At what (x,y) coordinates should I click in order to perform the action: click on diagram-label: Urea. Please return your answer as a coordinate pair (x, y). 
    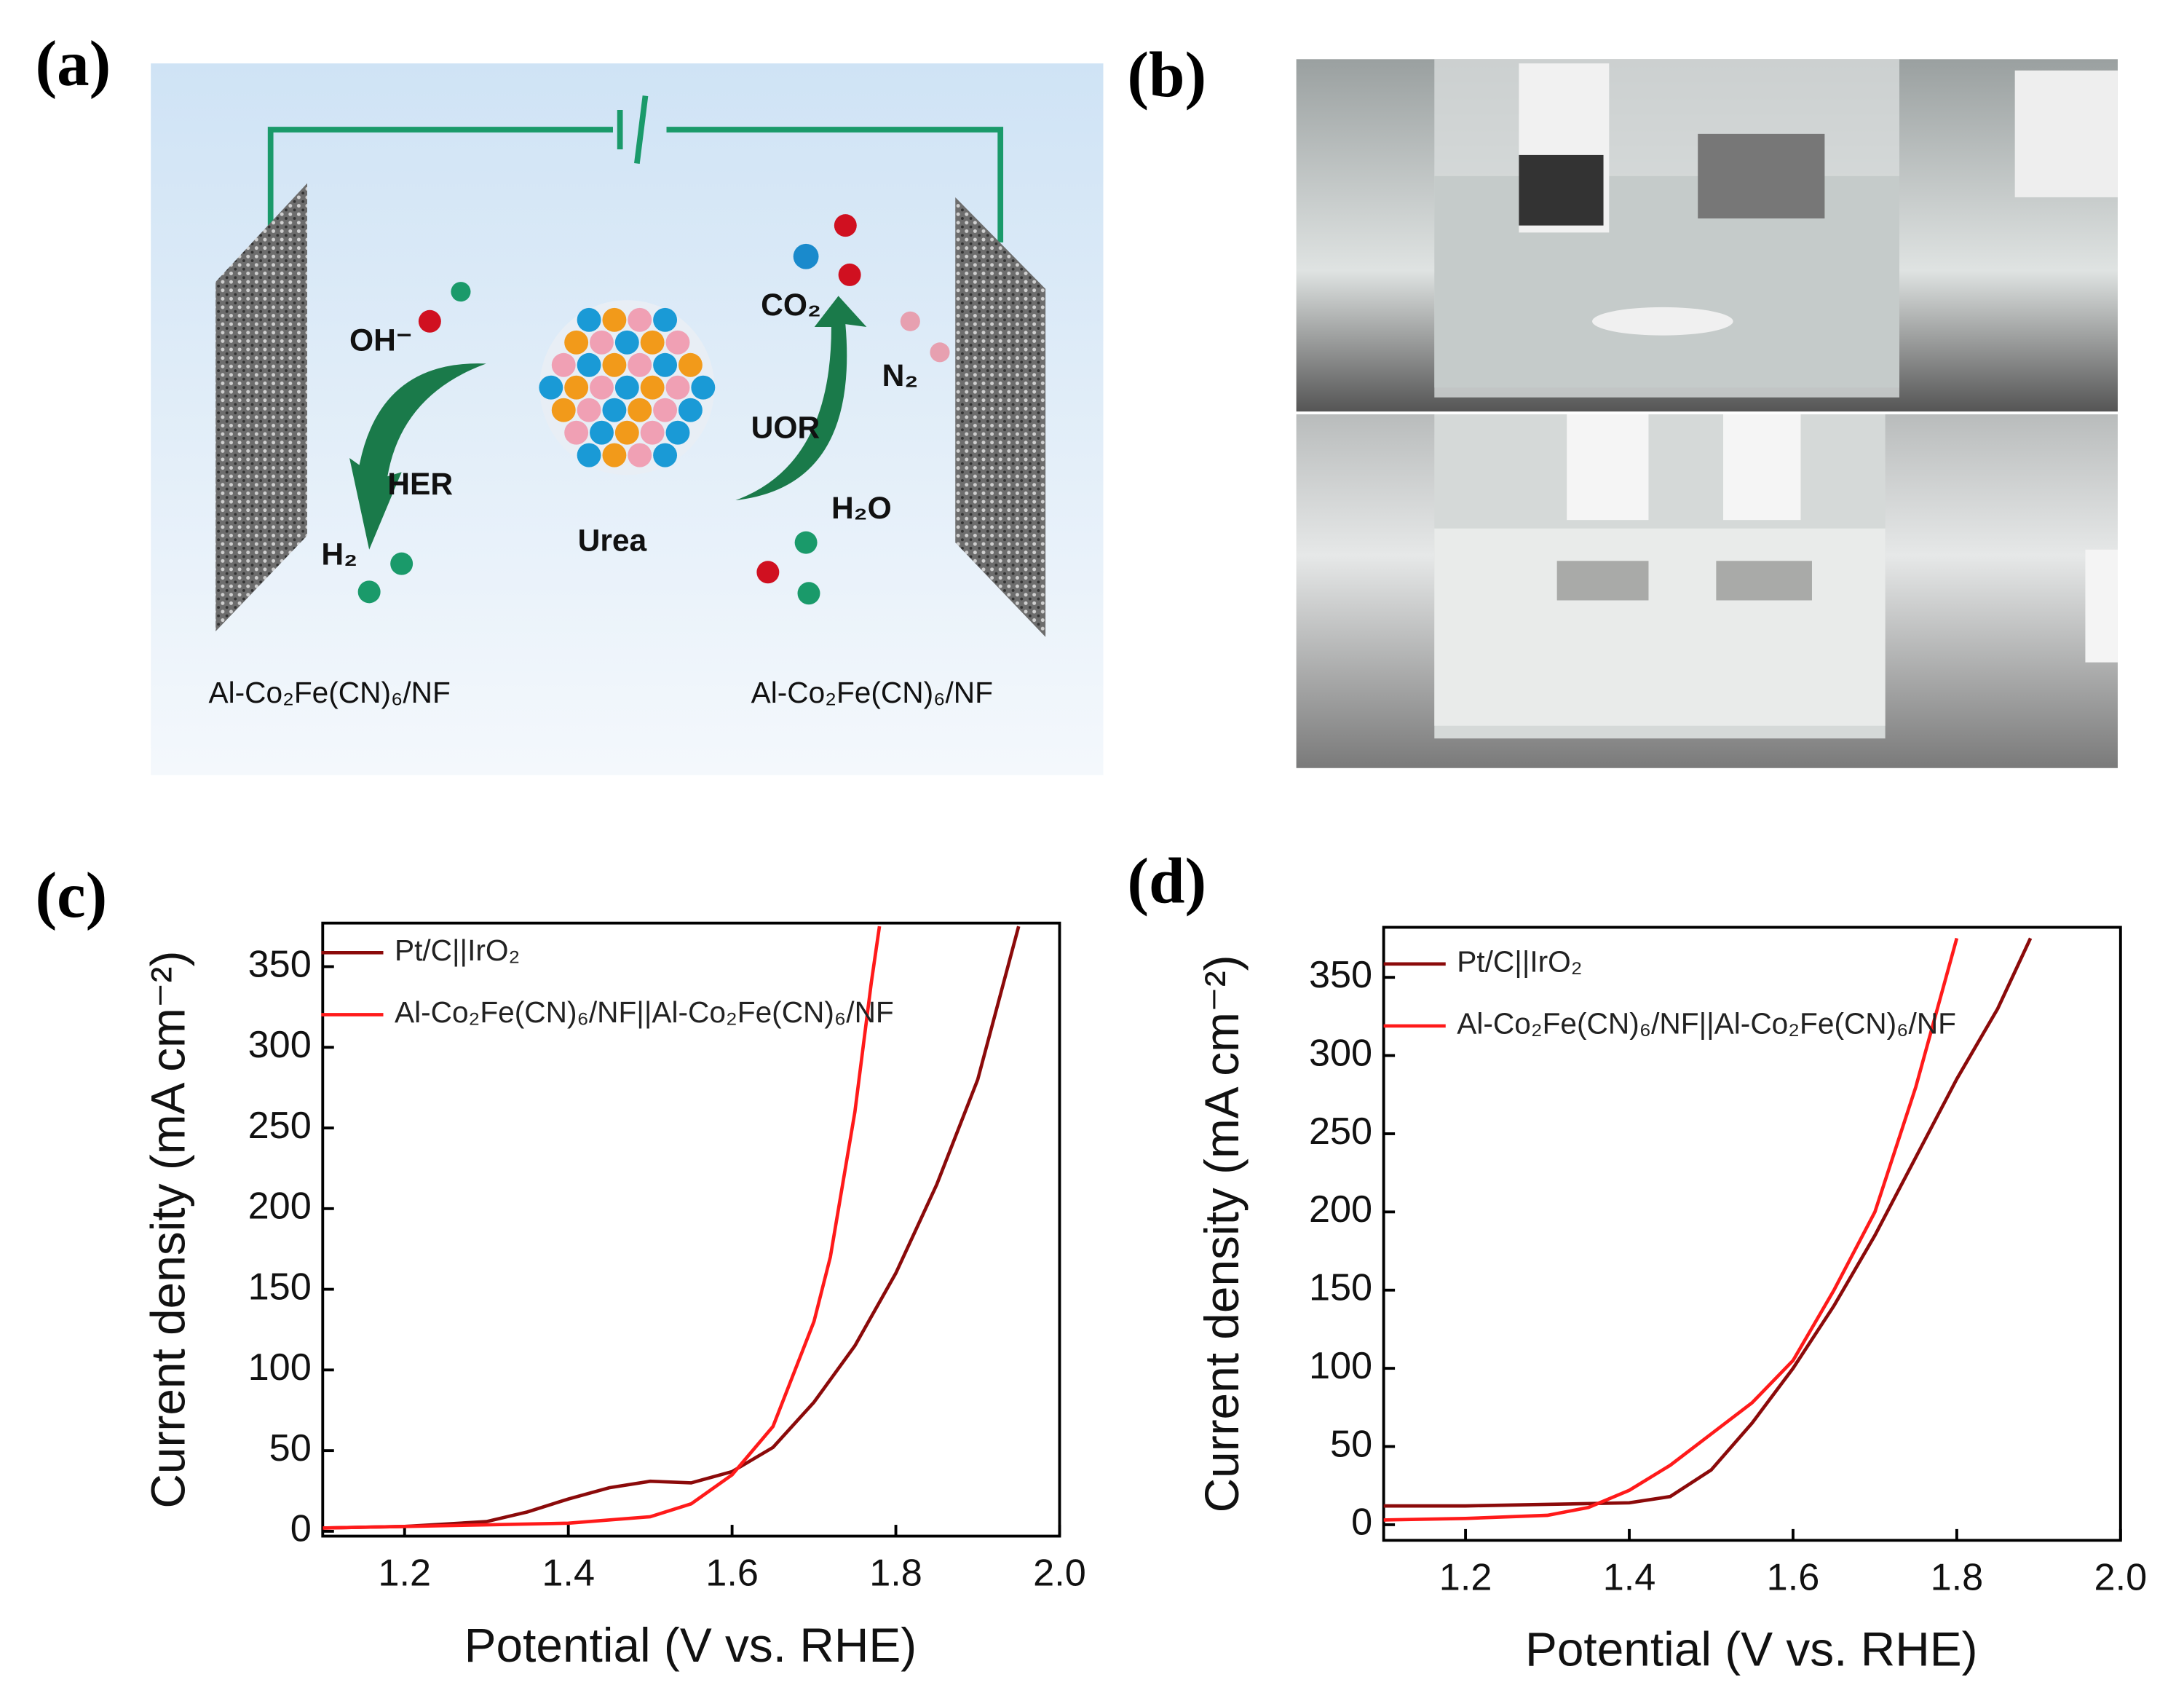
    Looking at the image, I should click on (612, 540).